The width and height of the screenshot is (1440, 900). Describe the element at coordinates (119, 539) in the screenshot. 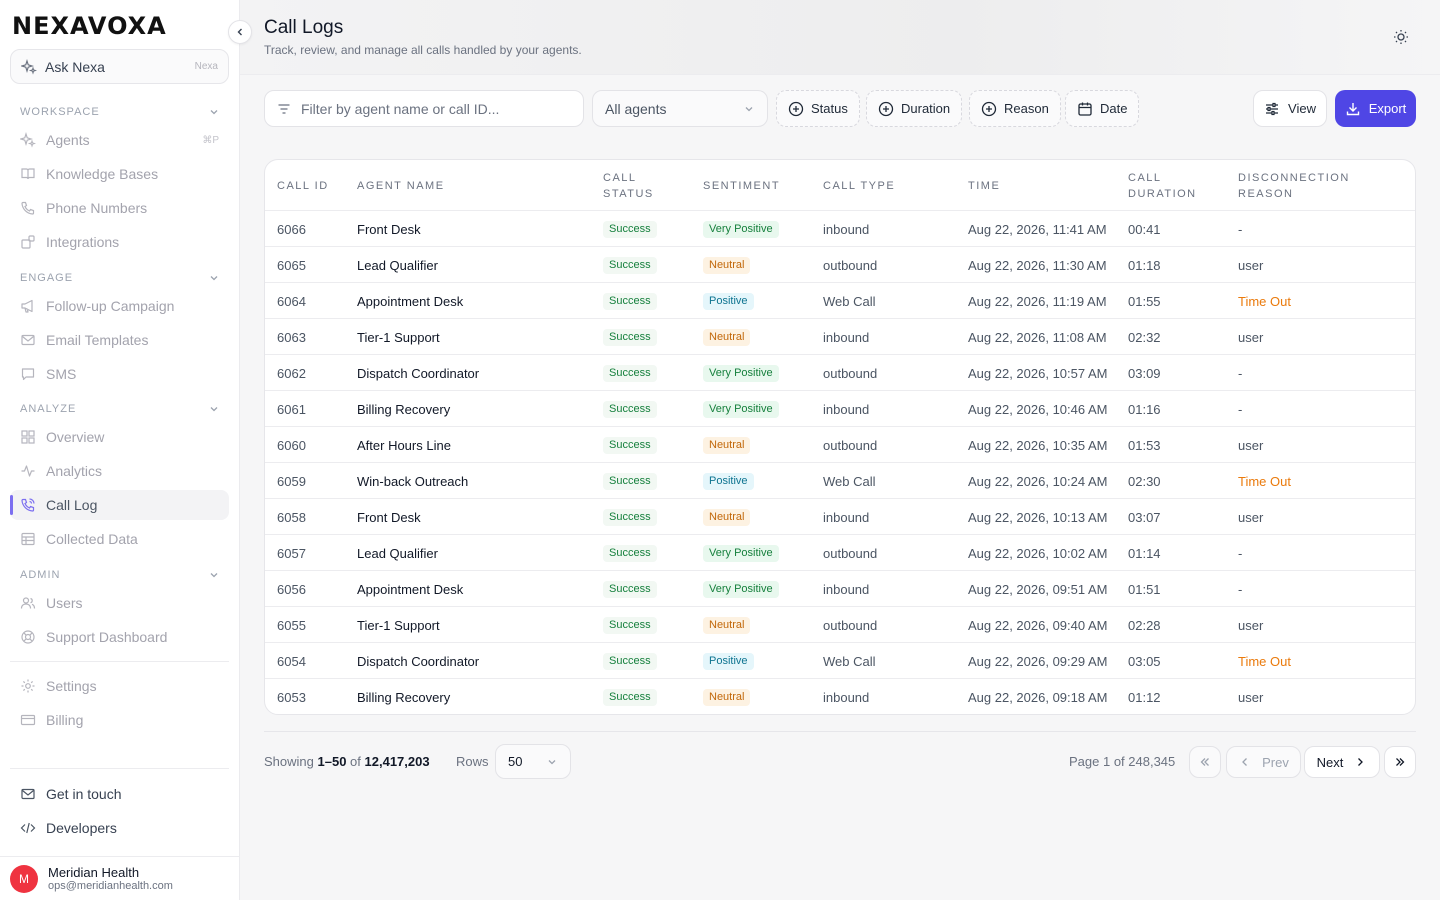

I see `sidebar-item-collected-data: Collected Data` at that location.